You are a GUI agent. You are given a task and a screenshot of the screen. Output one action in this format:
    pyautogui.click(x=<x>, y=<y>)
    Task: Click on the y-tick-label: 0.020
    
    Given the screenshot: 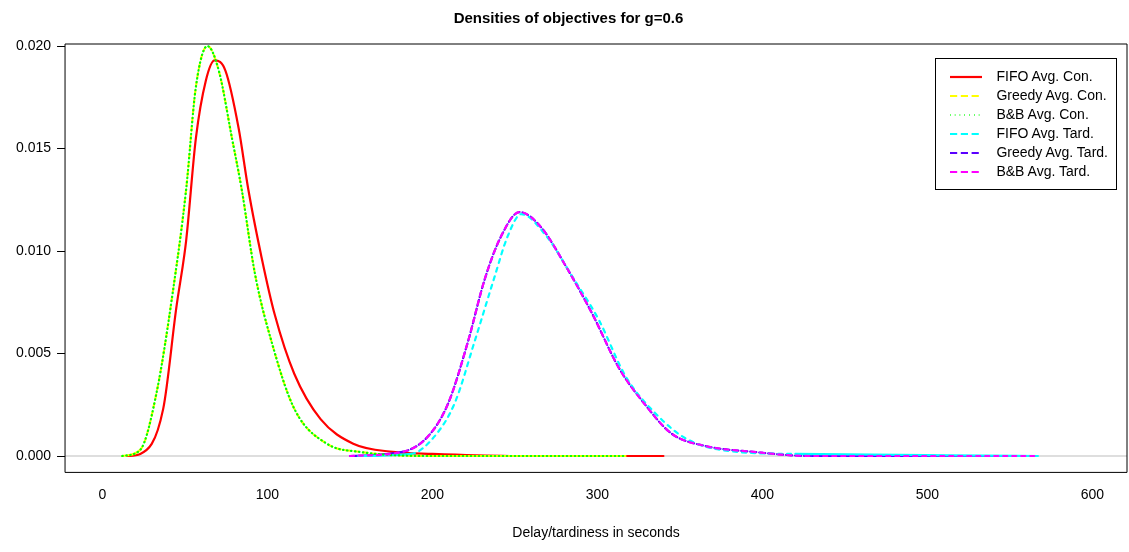 What is the action you would take?
    pyautogui.click(x=33, y=44)
    